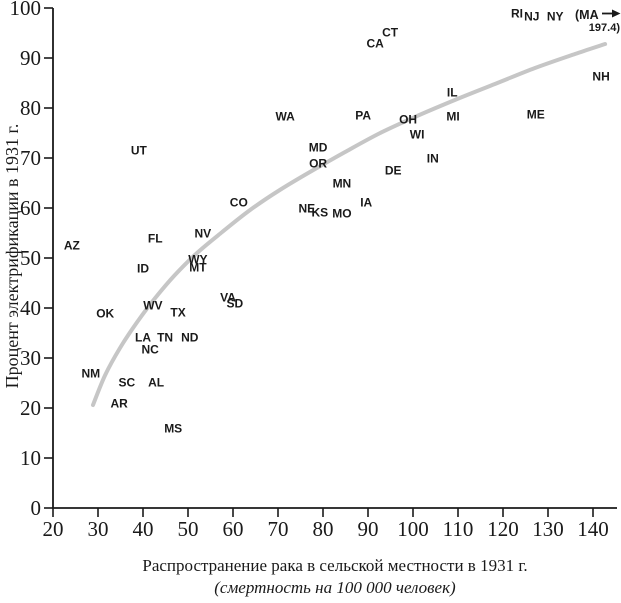  Describe the element at coordinates (143, 269) in the screenshot. I see `state-label-ID: ID` at that location.